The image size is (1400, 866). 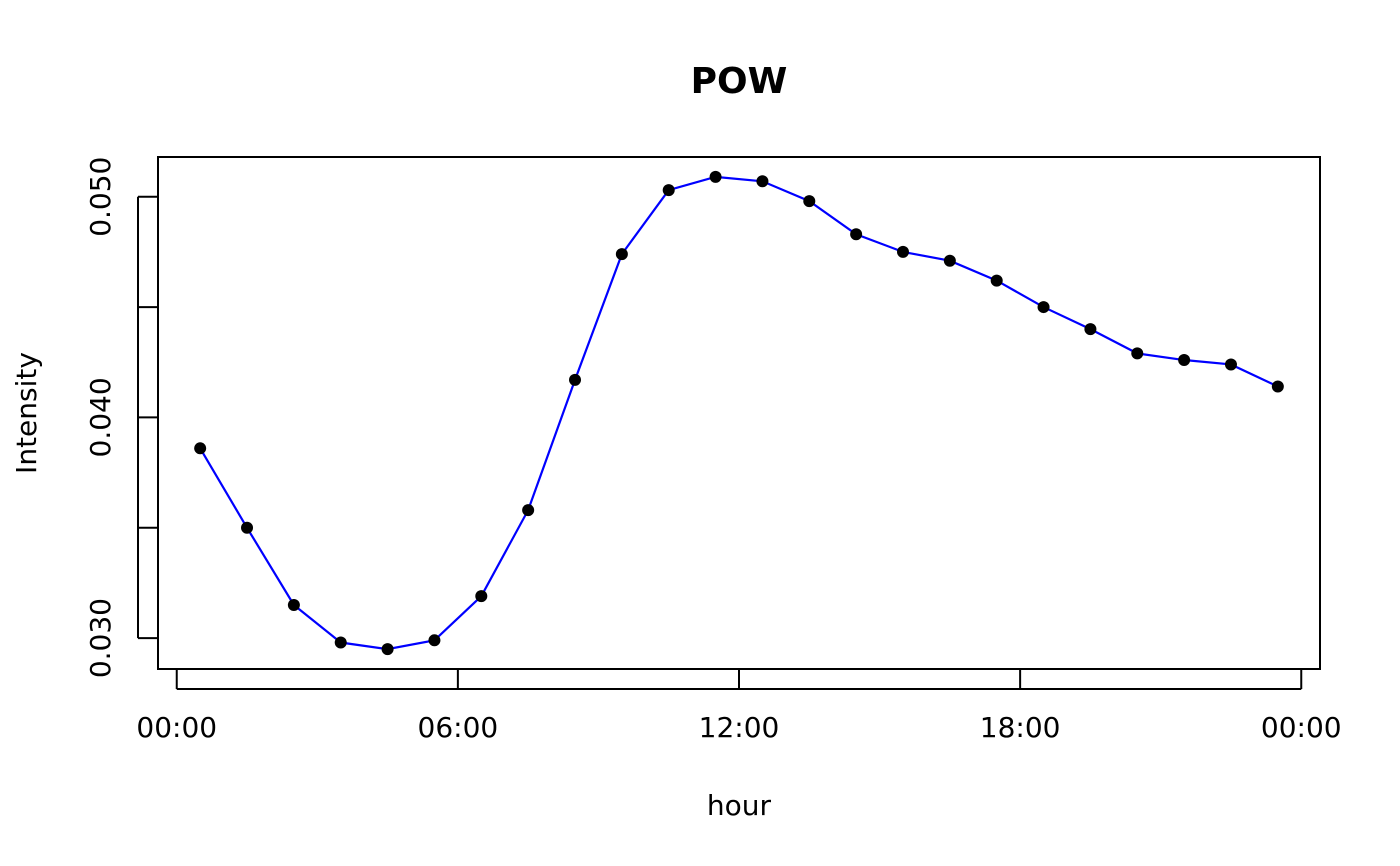 What do you see at coordinates (458, 727) in the screenshot?
I see `x-tick-label: 06:00` at bounding box center [458, 727].